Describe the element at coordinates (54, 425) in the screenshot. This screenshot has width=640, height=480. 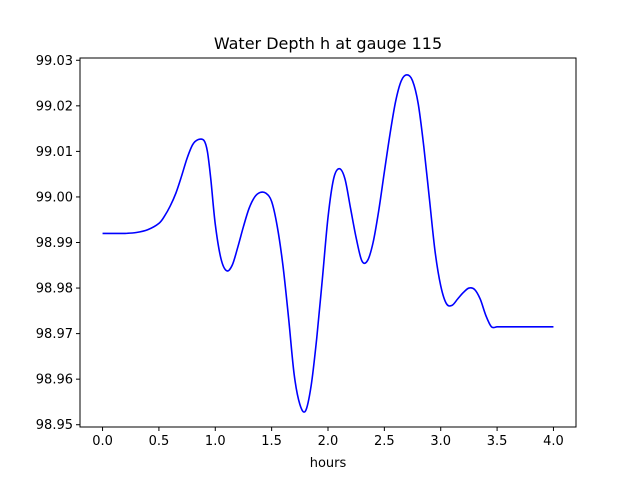
I see `y-tick-label: 98.95` at that location.